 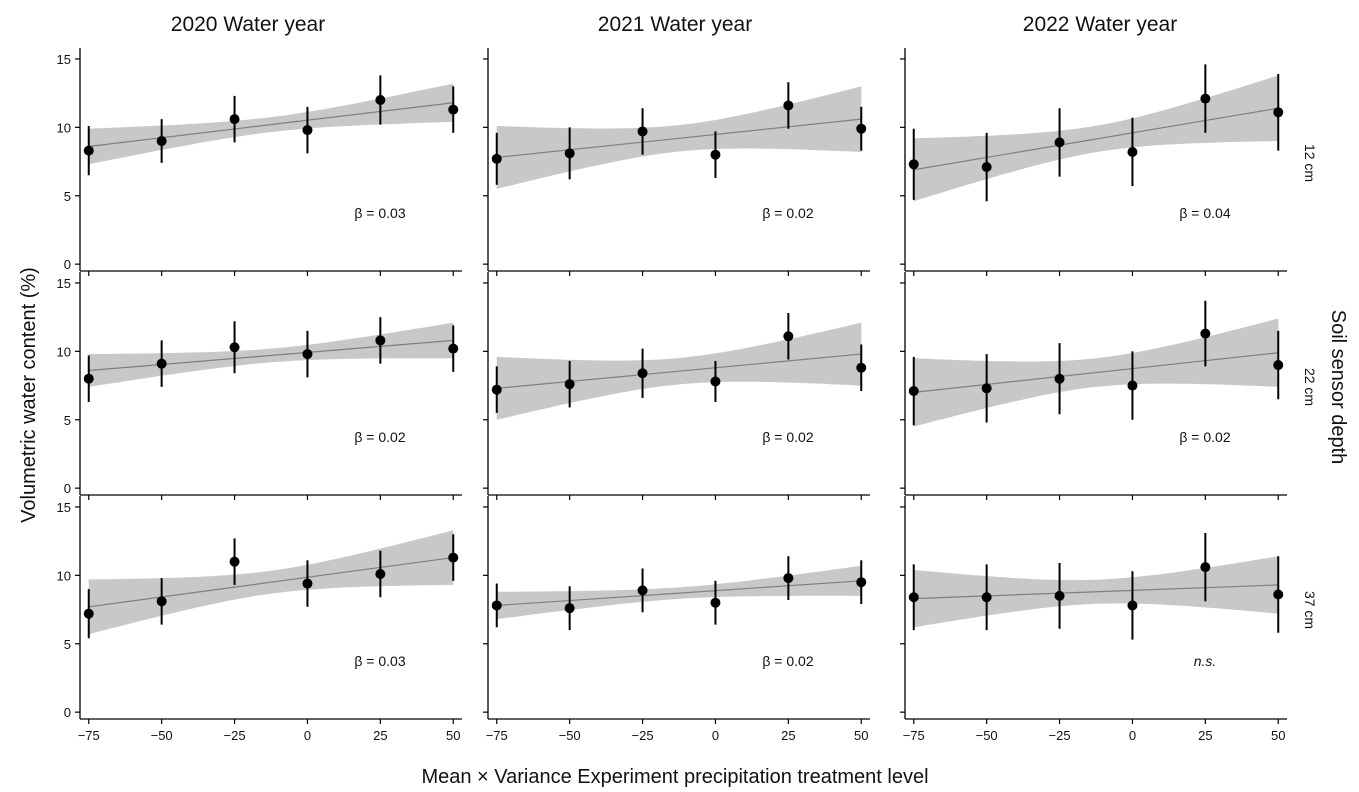 I want to click on beta-annotation: n.s., so click(x=1205, y=661).